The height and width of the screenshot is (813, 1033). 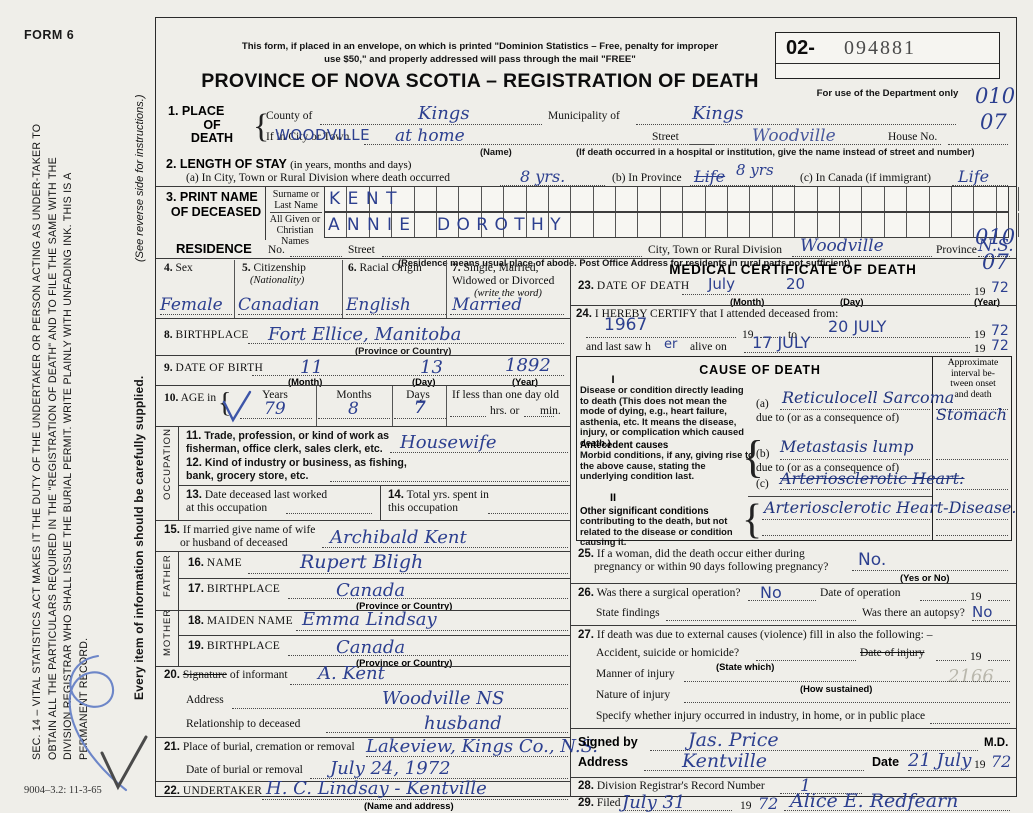 I want to click on signed-date-field, so click(x=939, y=770).